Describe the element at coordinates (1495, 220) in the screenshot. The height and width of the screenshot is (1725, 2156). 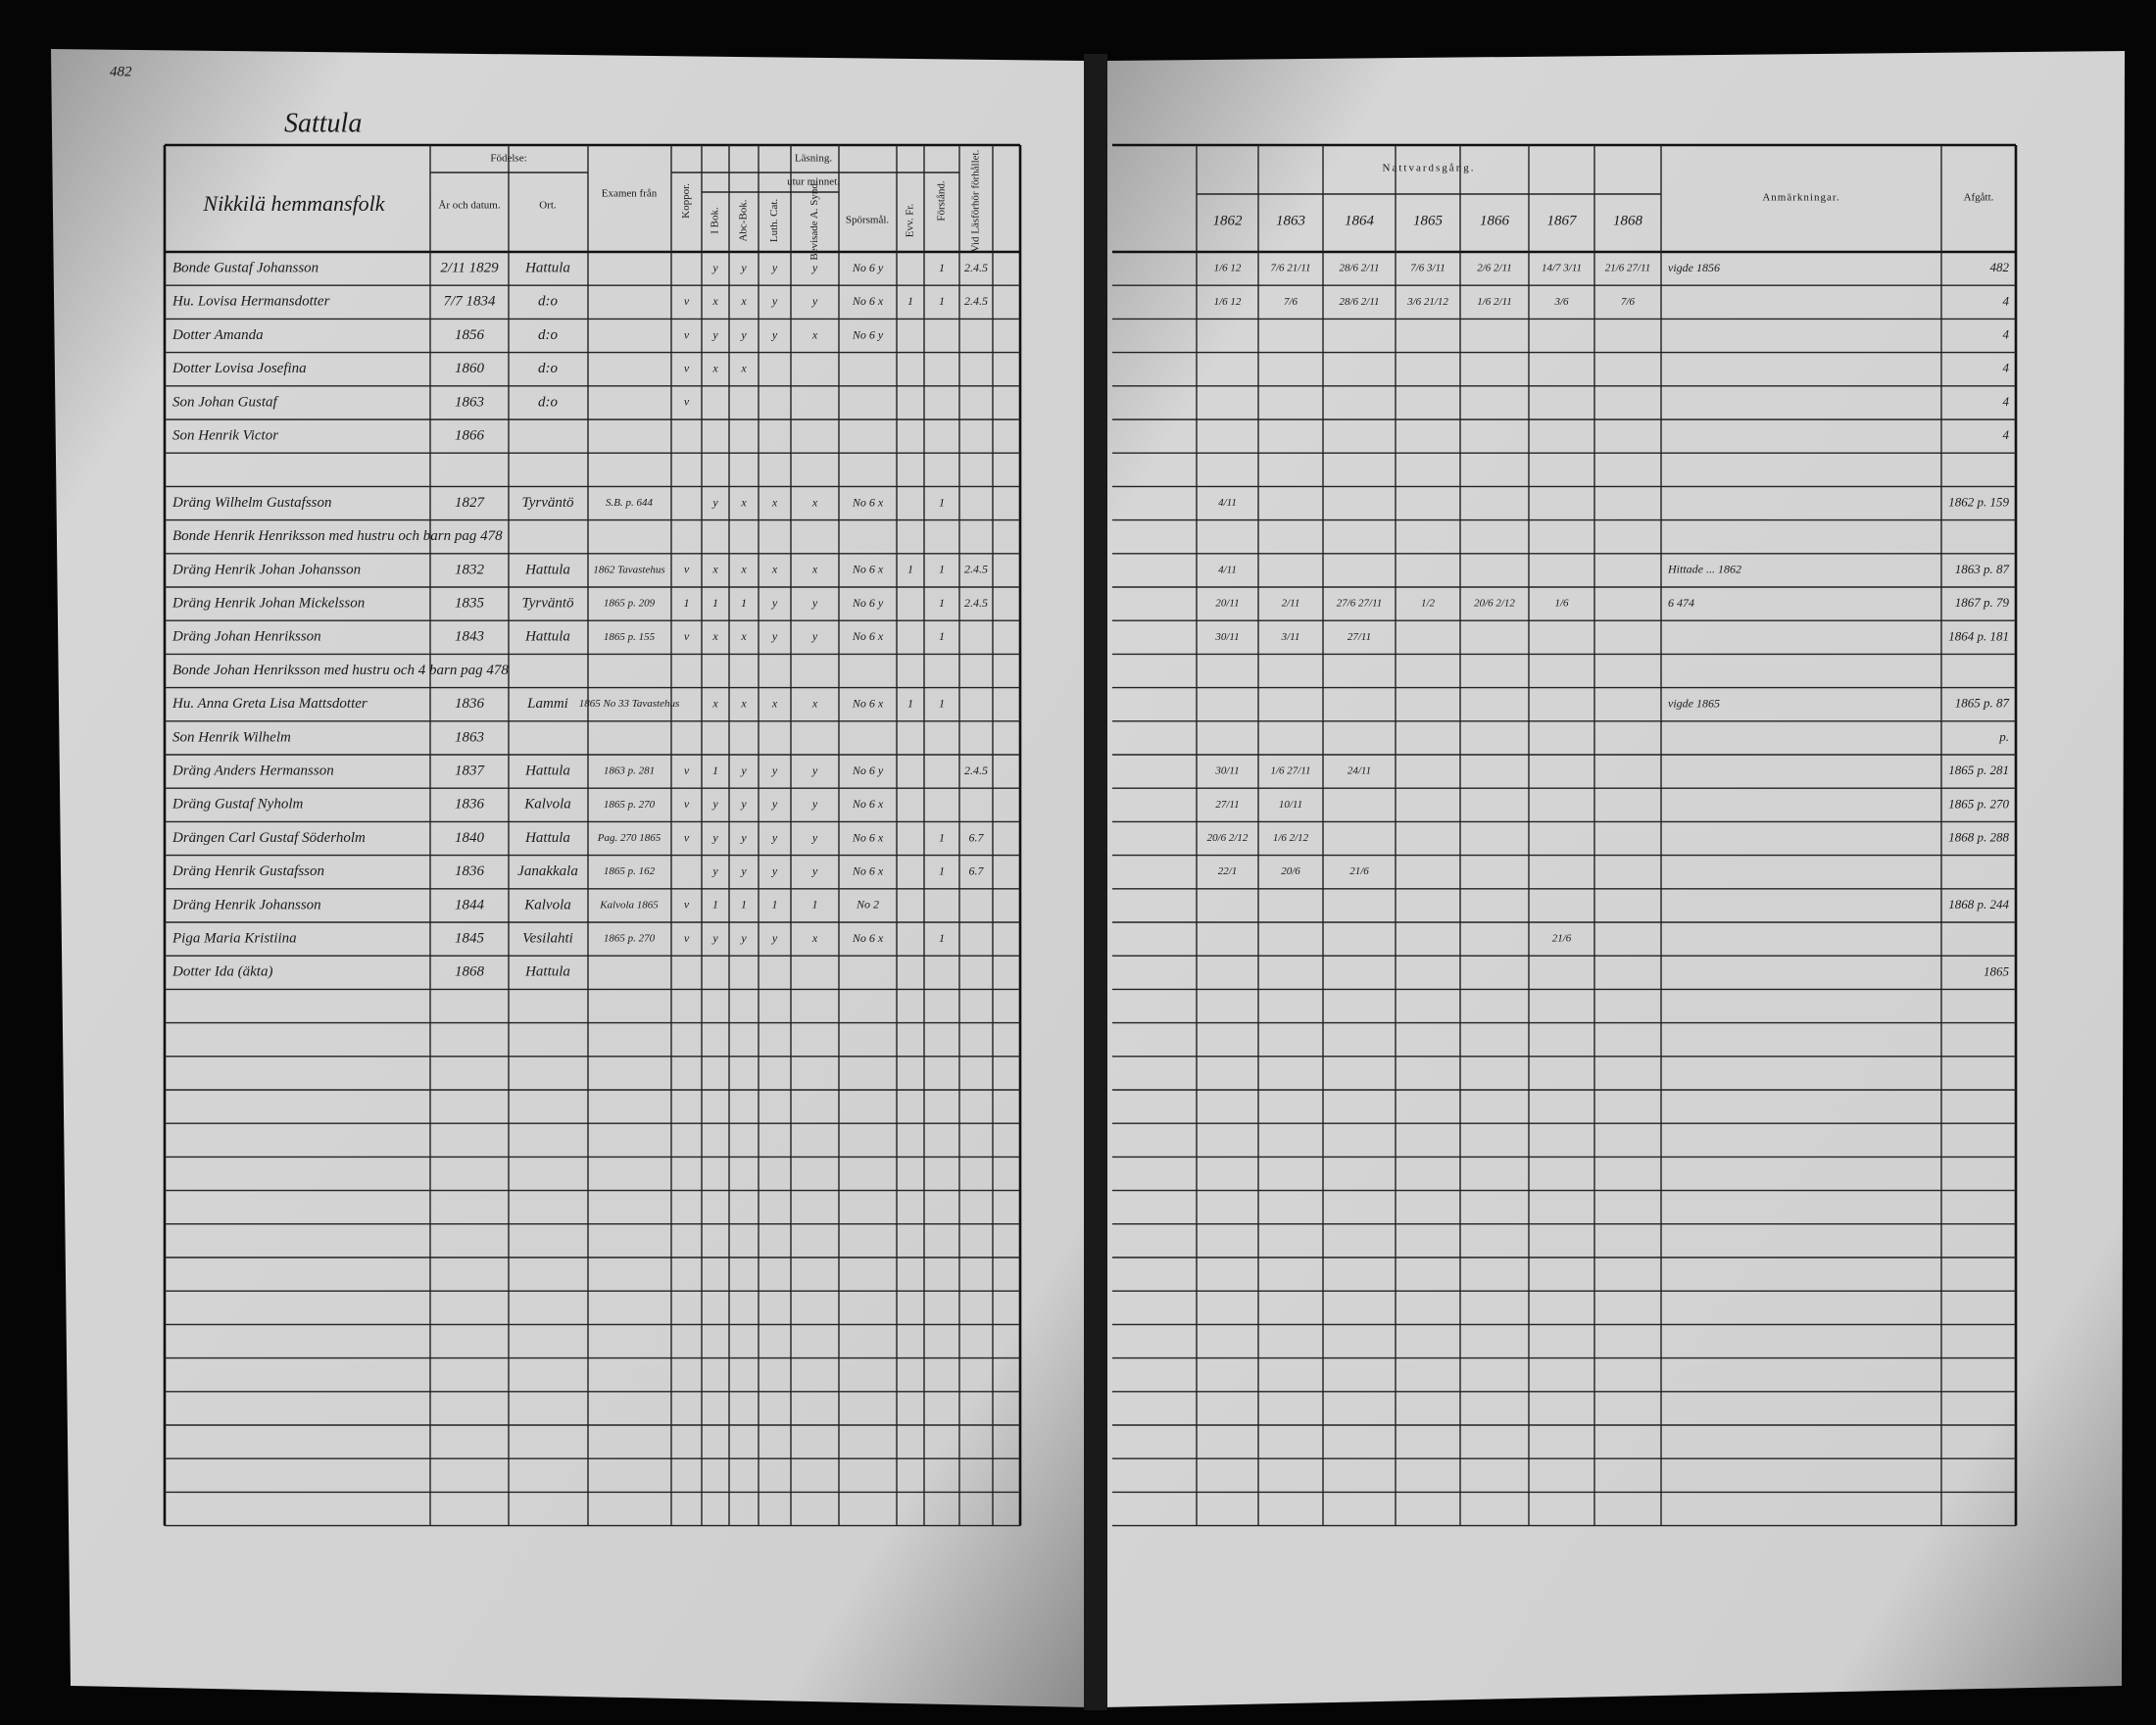
I see `cell-text: 1866` at that location.